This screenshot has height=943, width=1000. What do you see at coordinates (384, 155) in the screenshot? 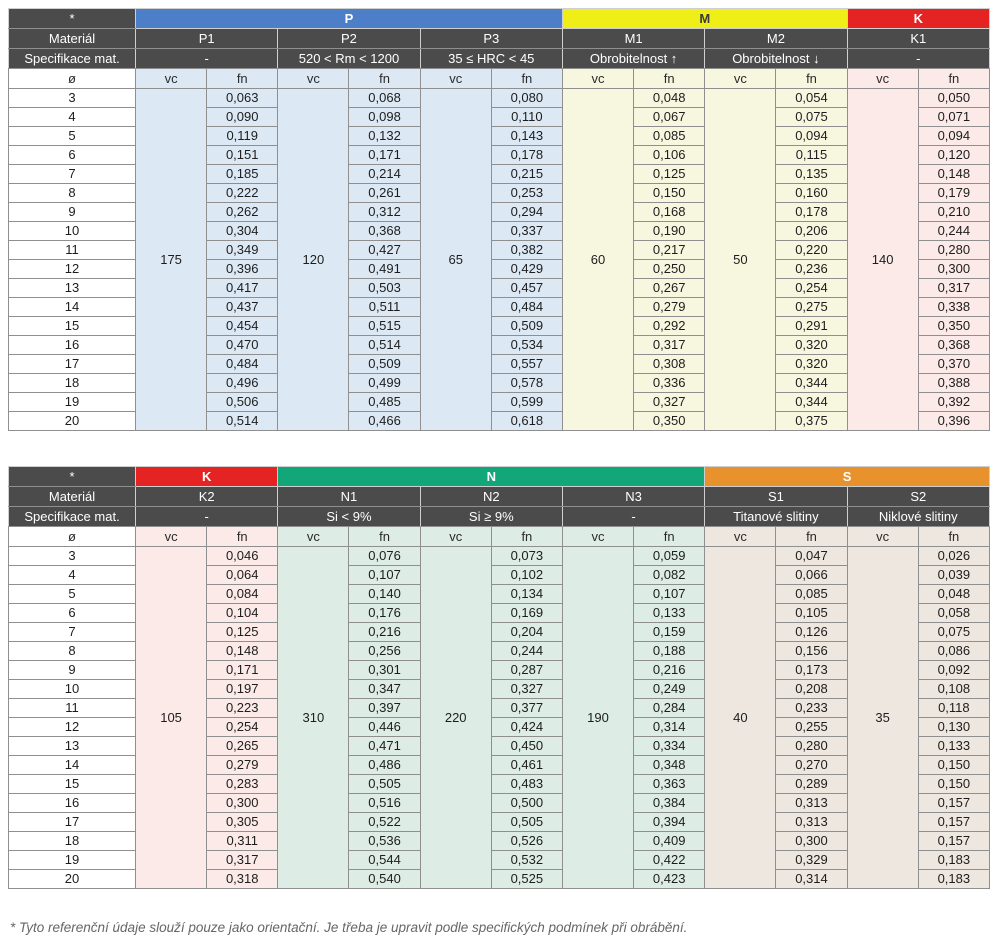
I see `fn-value-P2: 0,171` at bounding box center [384, 155].